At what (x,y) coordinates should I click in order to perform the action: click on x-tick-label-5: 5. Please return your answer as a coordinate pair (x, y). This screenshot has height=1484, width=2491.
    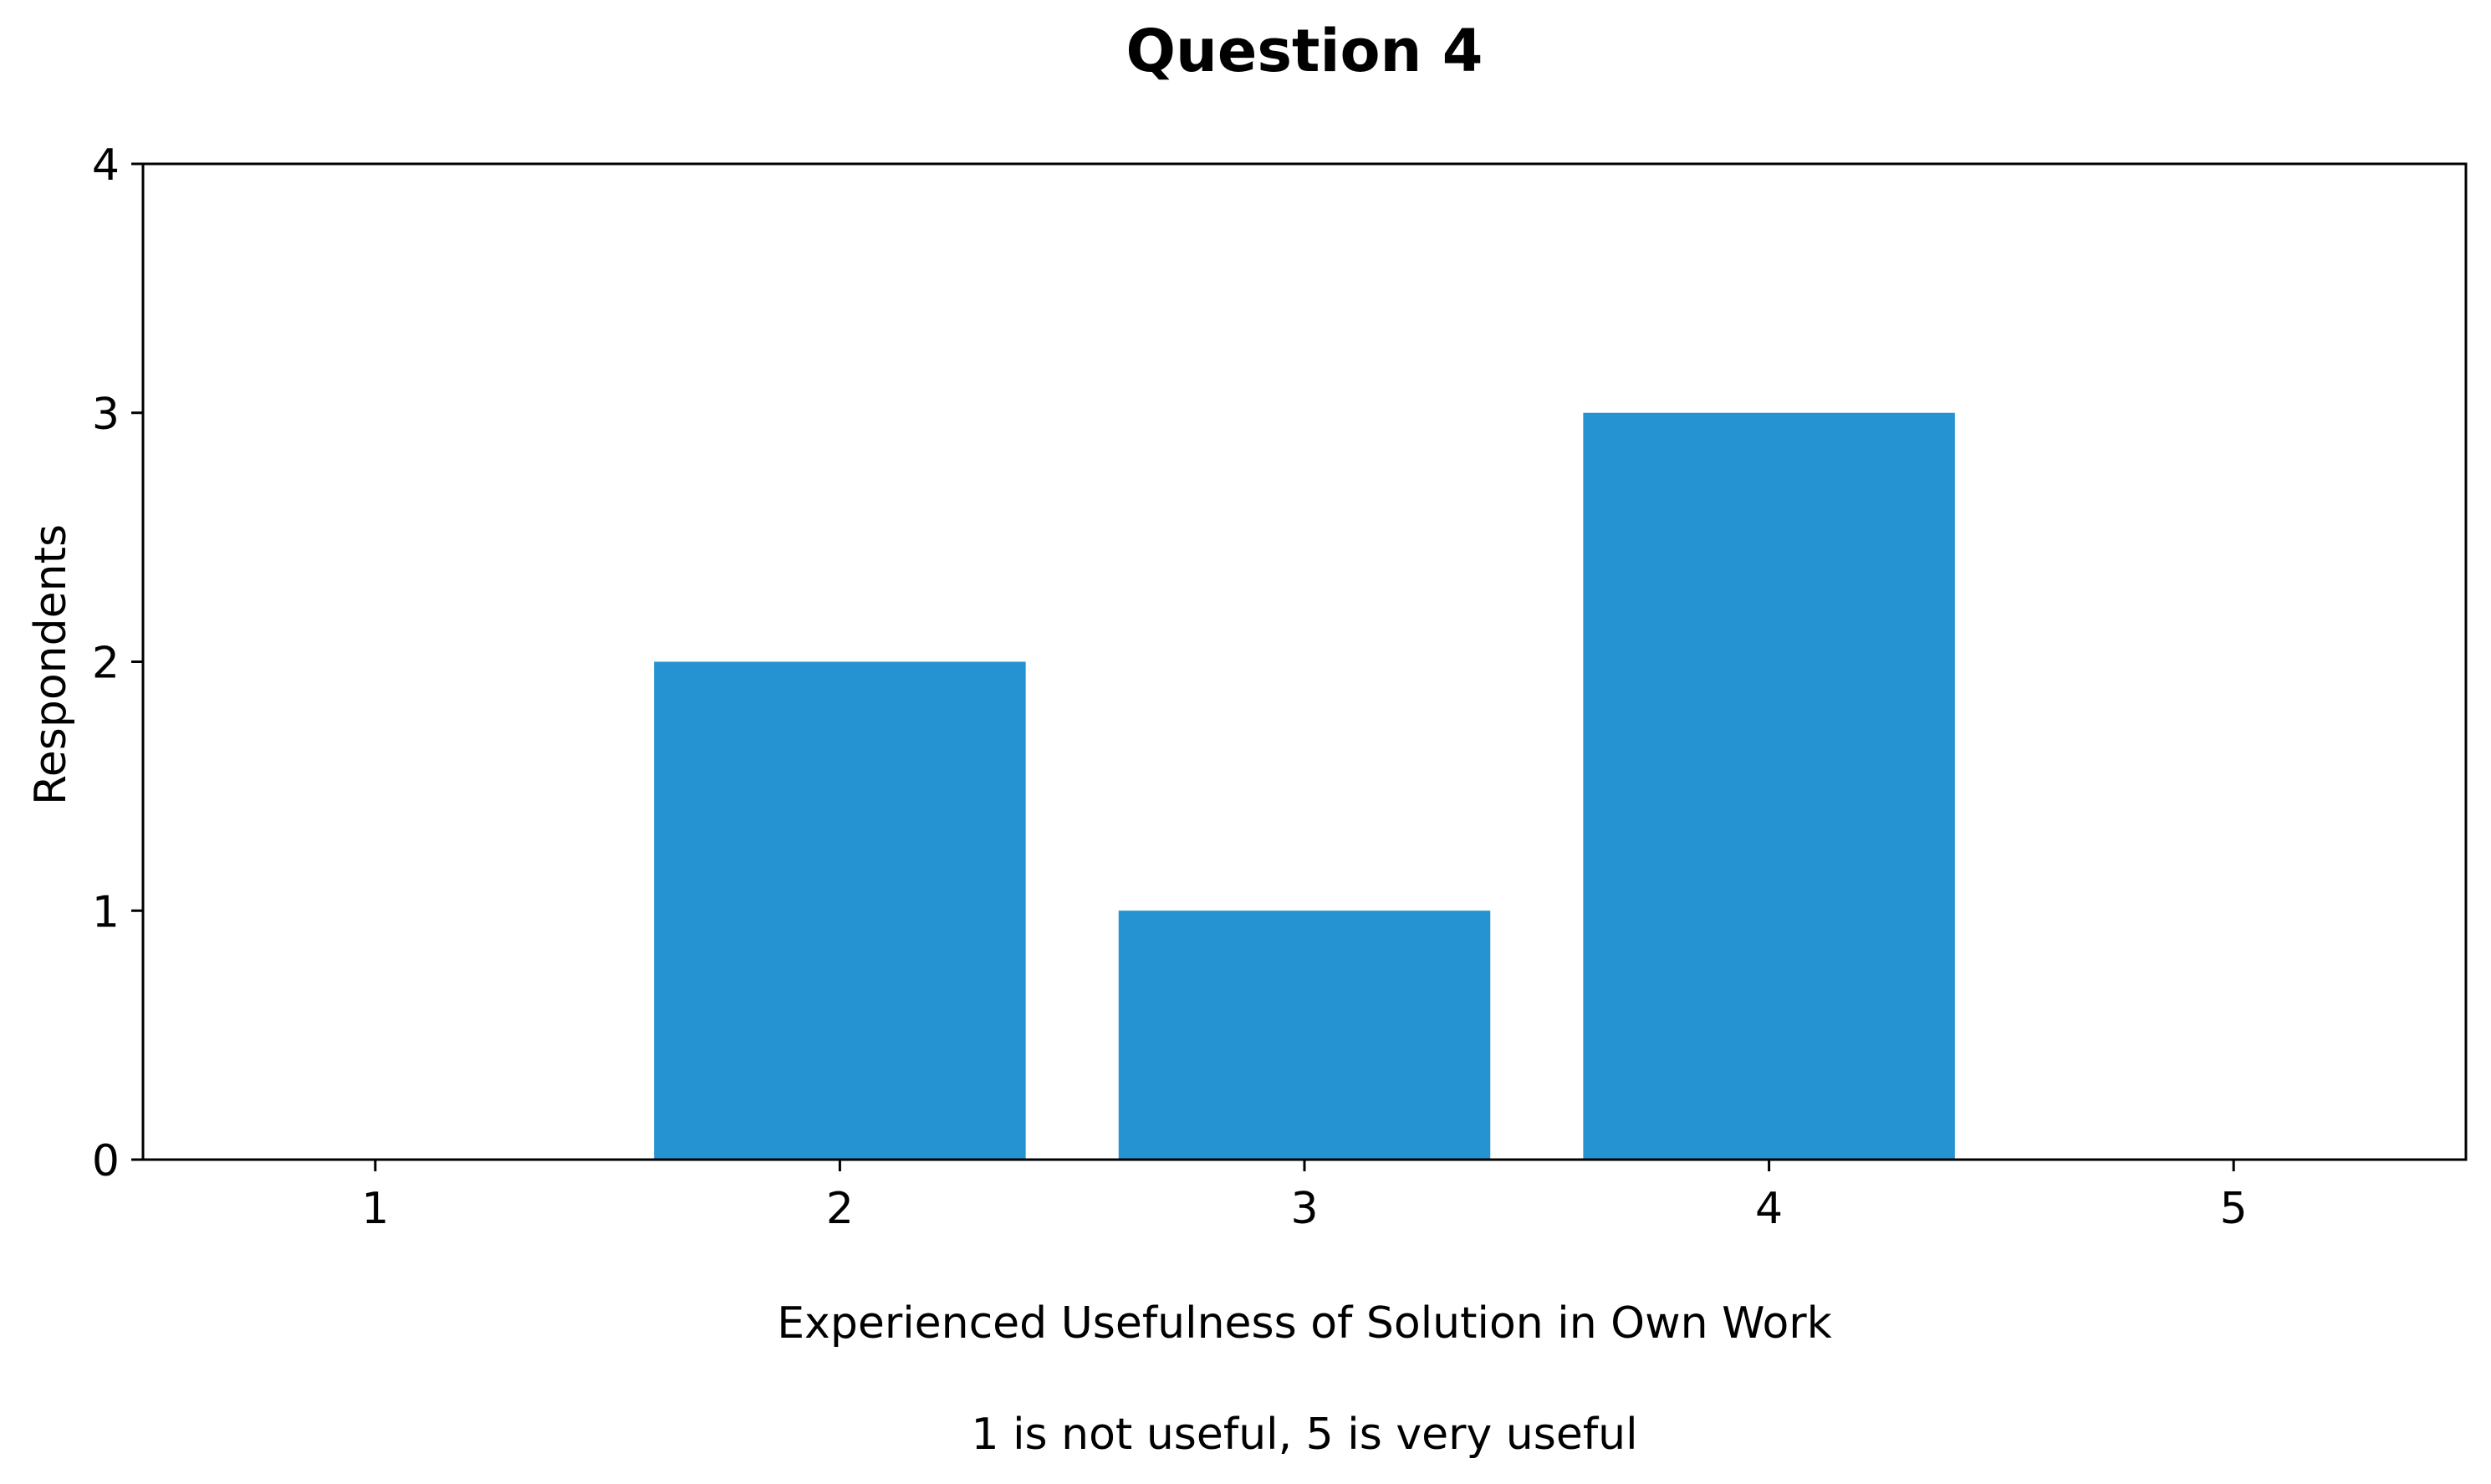
    Looking at the image, I should click on (2234, 1209).